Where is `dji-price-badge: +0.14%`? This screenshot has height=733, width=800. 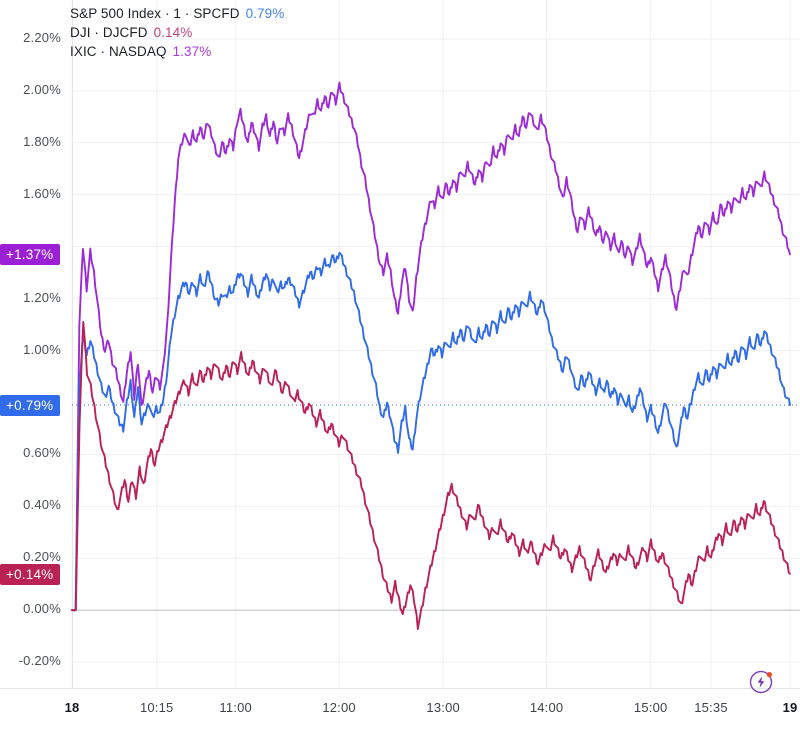
dji-price-badge: +0.14% is located at coordinates (30, 574).